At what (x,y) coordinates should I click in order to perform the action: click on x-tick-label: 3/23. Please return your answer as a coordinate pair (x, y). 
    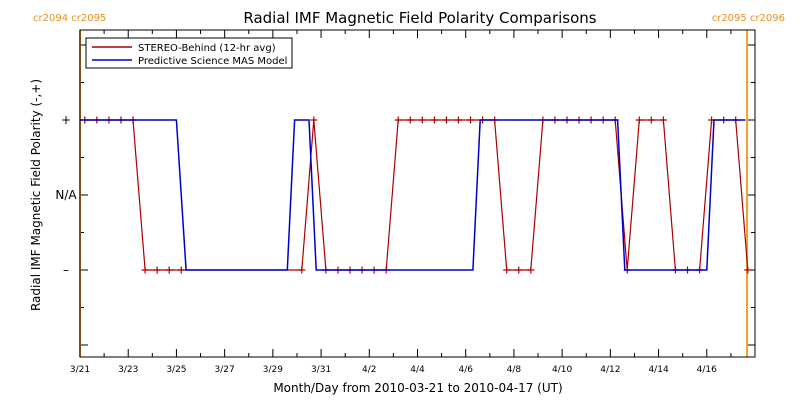
    Looking at the image, I should click on (128, 370).